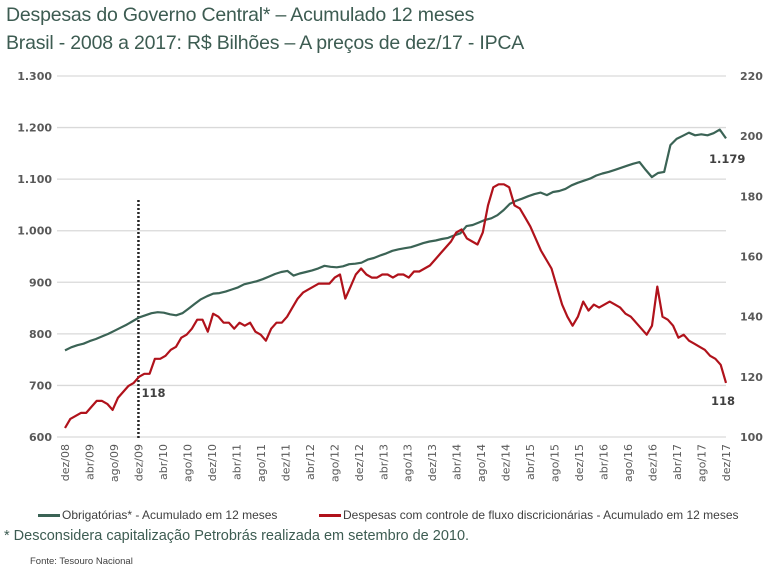 The width and height of the screenshot is (776, 574). What do you see at coordinates (604, 462) in the screenshot?
I see `x-tick-label: abr/16` at bounding box center [604, 462].